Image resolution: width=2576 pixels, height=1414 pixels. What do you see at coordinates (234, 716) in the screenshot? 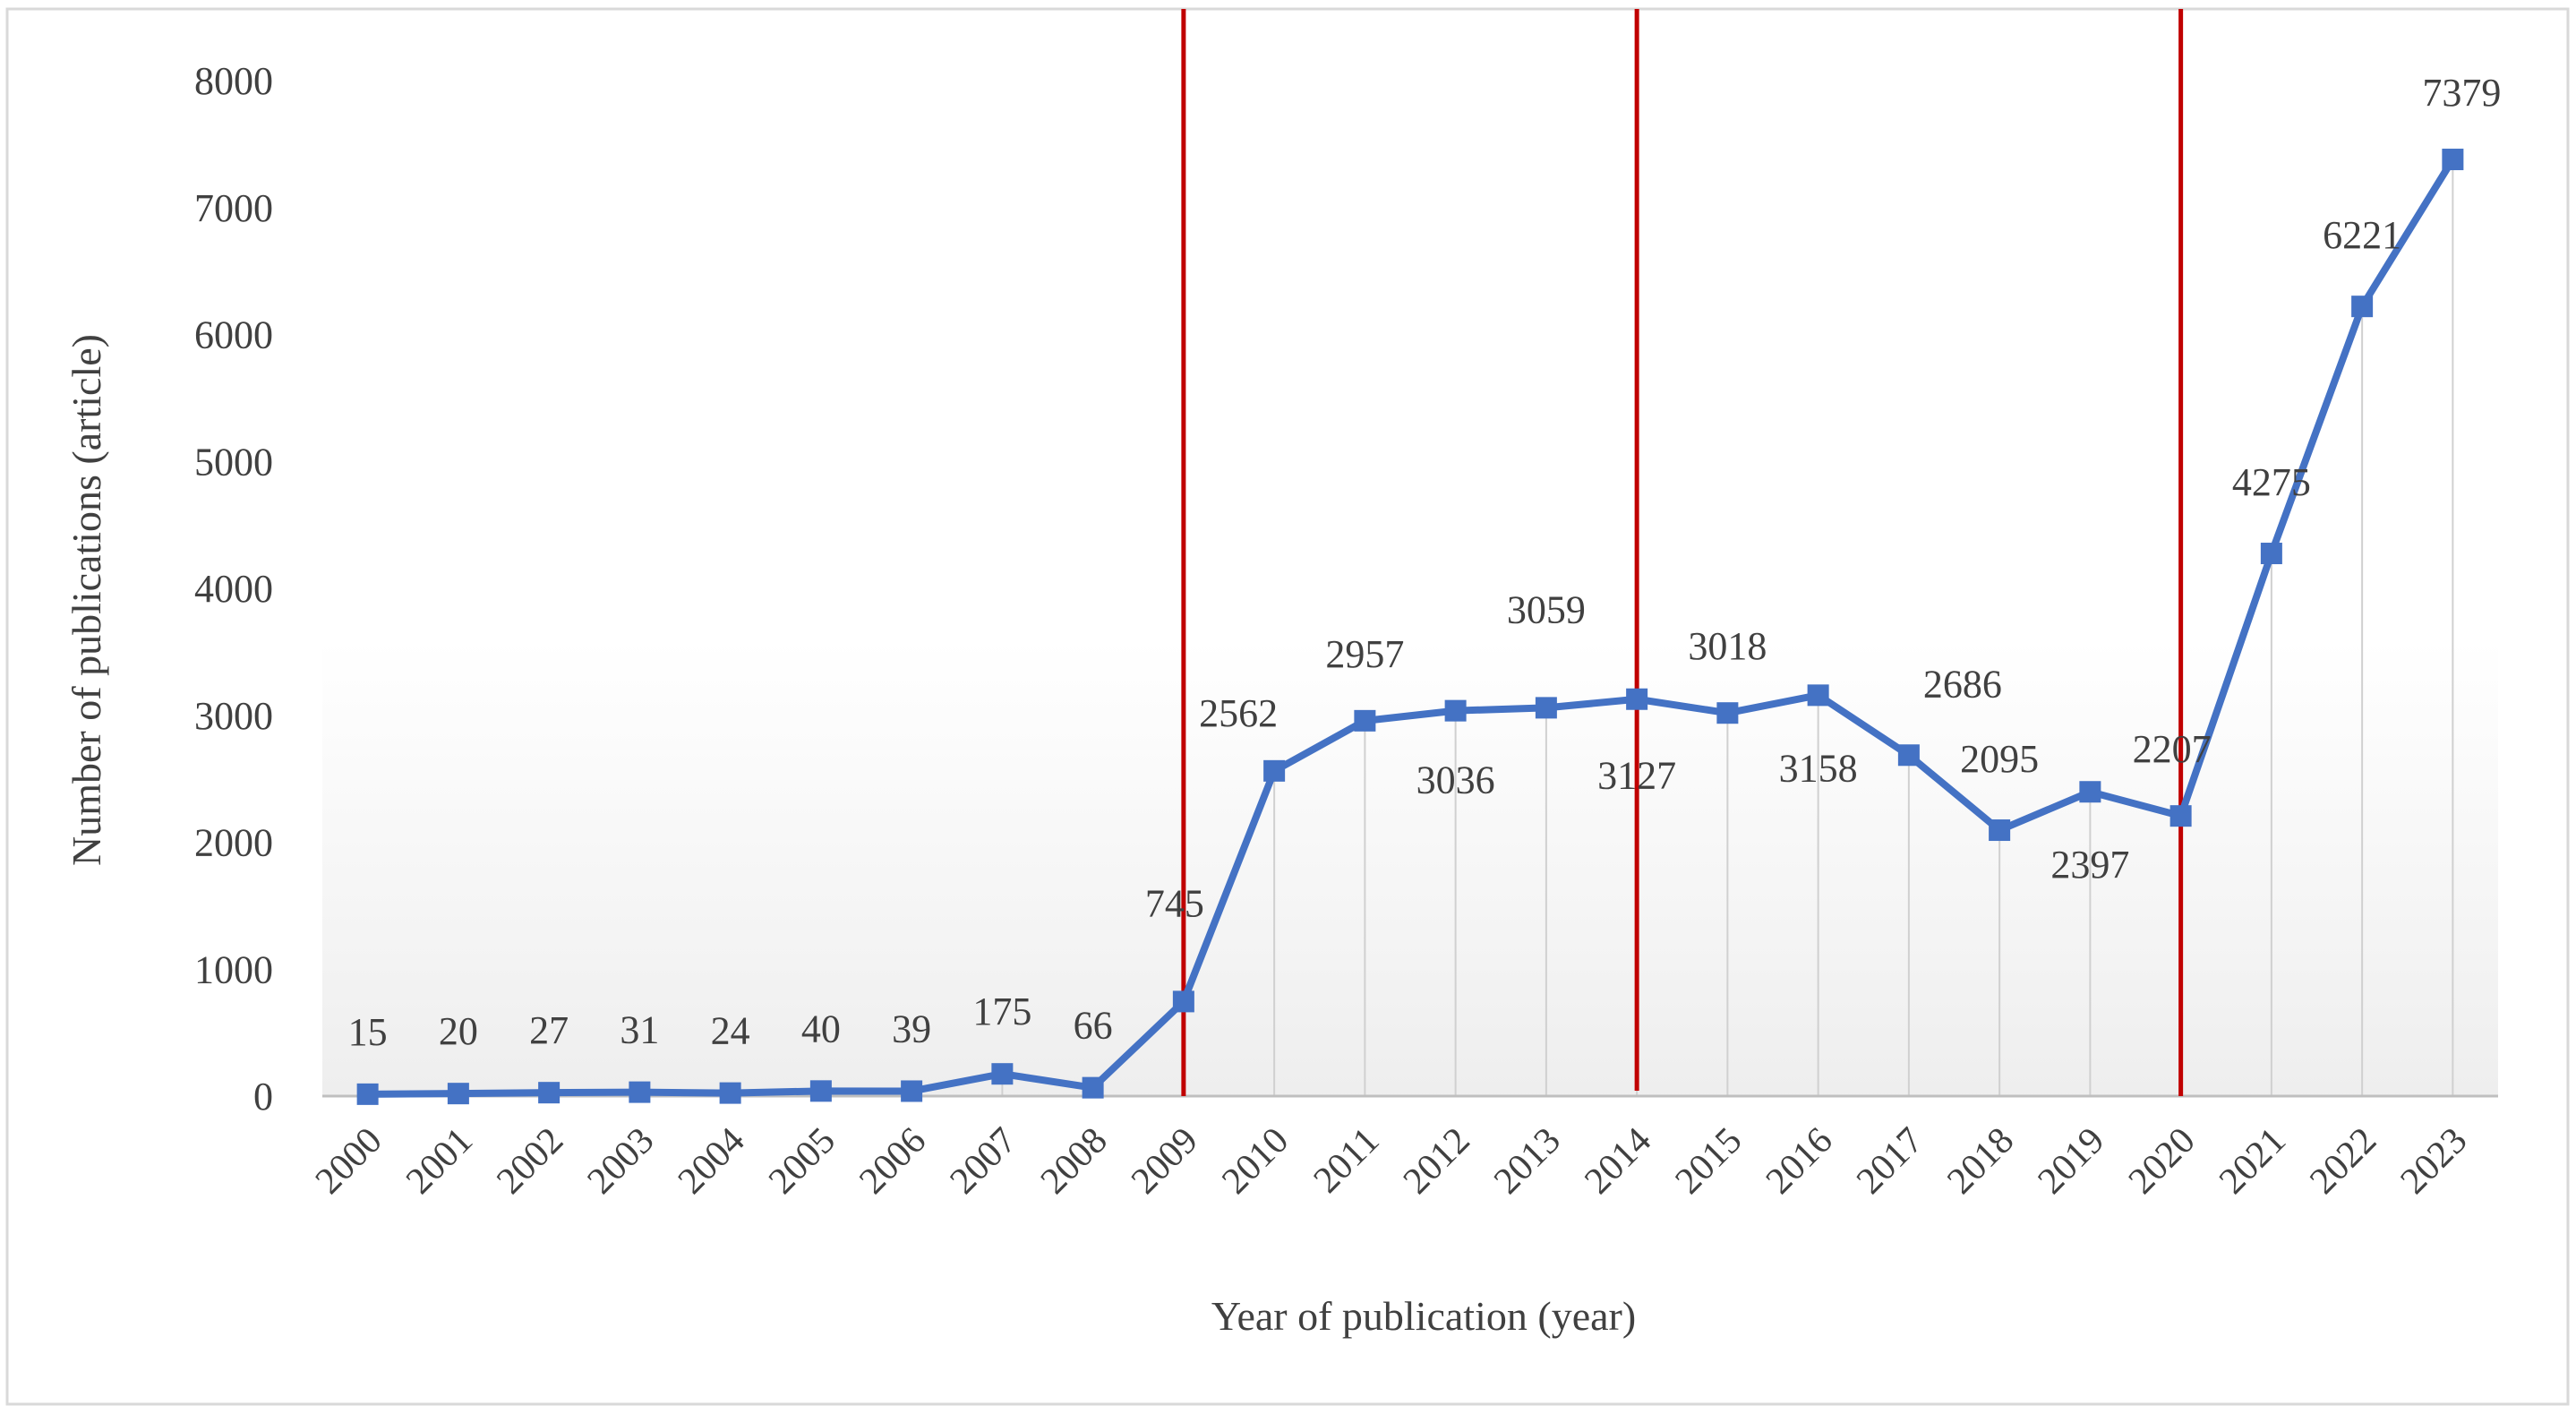
I see `y-tick-label: 3000` at bounding box center [234, 716].